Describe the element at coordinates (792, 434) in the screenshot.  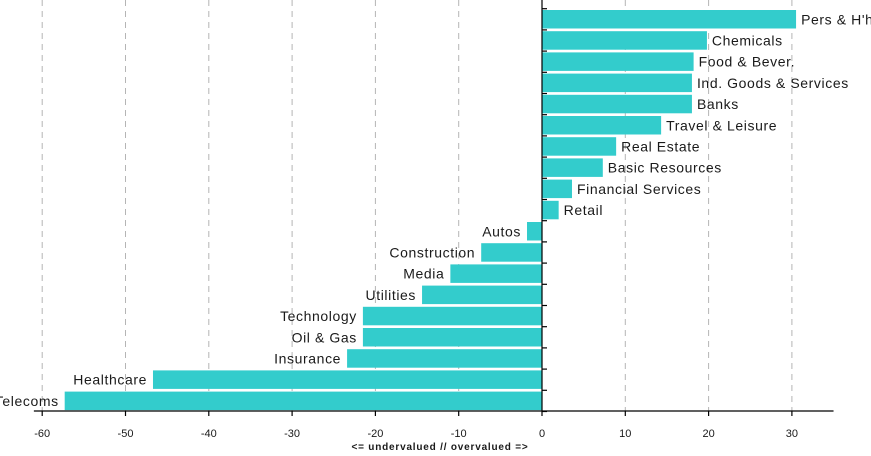
I see `x-tick-label-30: 30` at that location.